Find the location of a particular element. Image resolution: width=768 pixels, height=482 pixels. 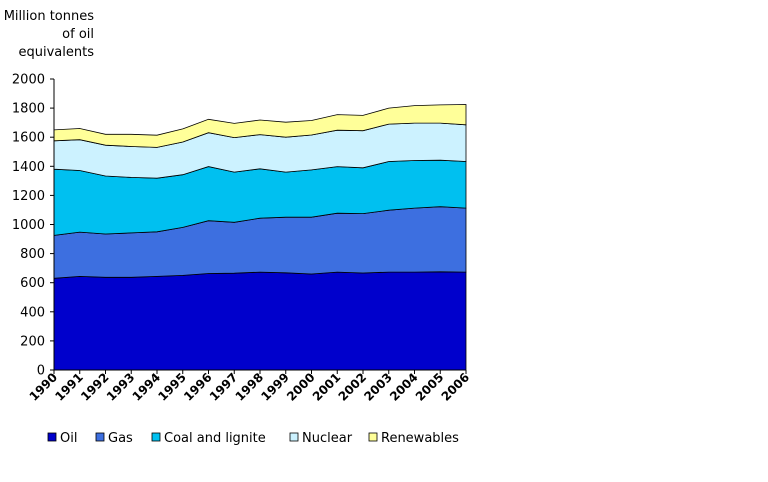

x-tick-label: 2005 is located at coordinates (430, 387).